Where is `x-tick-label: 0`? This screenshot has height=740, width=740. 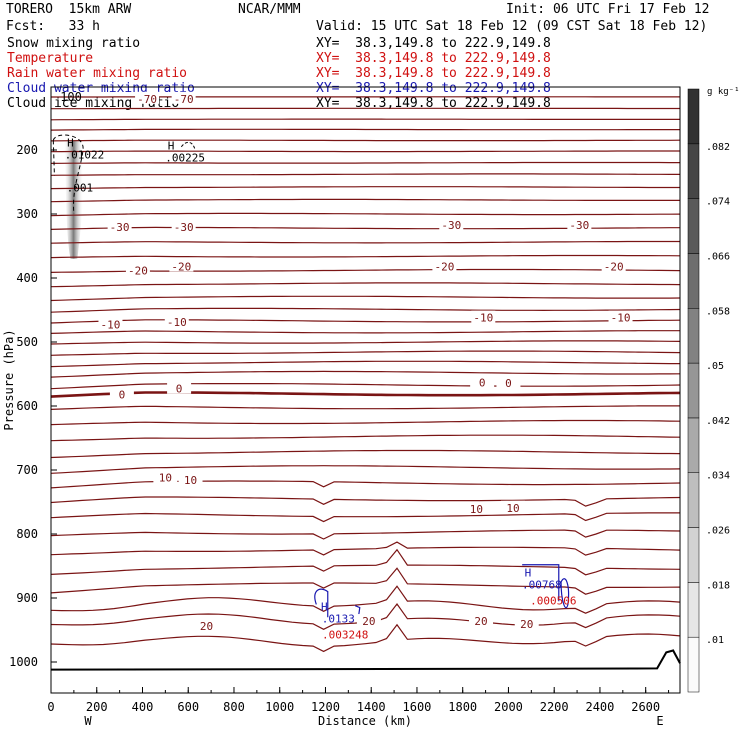
x-tick-label: 0 is located at coordinates (50, 707).